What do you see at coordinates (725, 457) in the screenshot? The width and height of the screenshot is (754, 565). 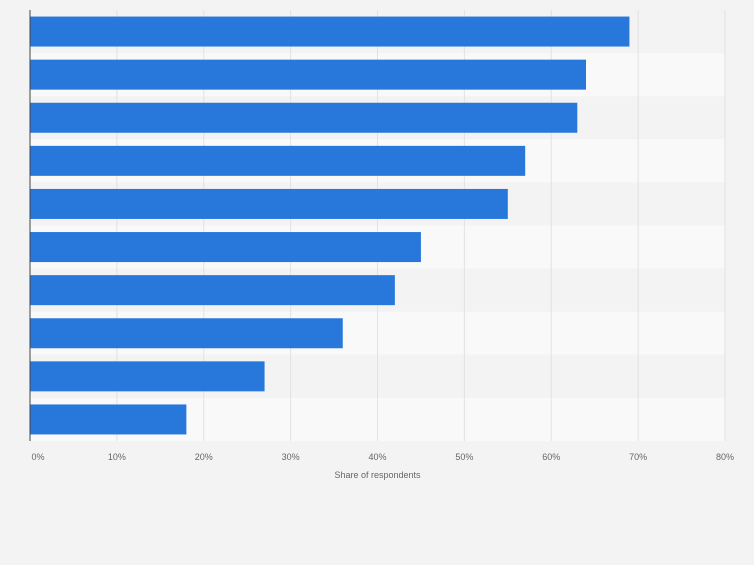 I see `x-tick-label: 80%` at bounding box center [725, 457].